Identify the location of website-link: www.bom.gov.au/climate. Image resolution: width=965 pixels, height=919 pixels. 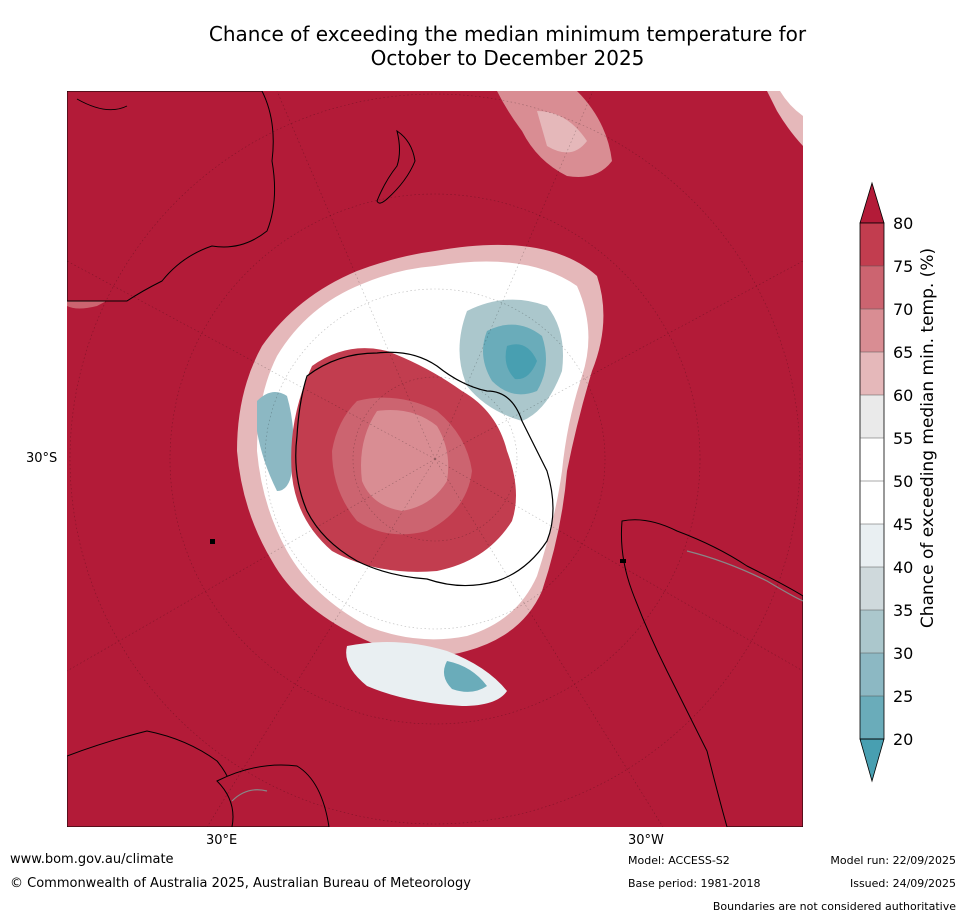
(92, 859).